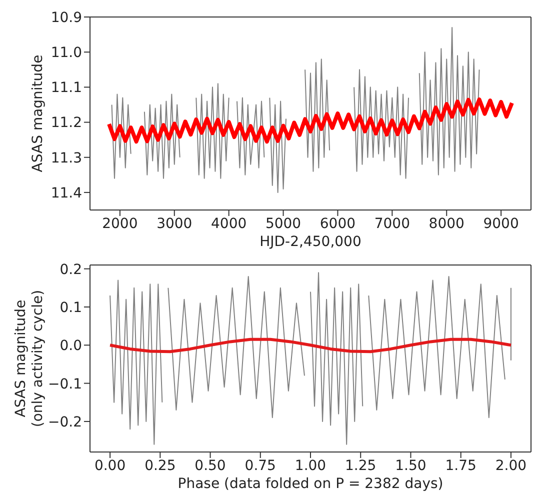 The width and height of the screenshot is (540, 498). I want to click on x-tick-label: 1.50, so click(410, 466).